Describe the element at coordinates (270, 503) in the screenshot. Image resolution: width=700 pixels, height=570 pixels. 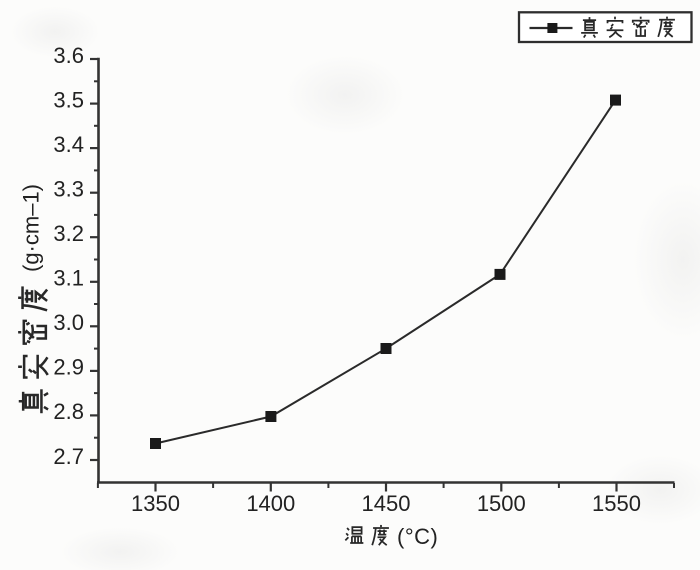
I see `svg-text: 1400` at that location.